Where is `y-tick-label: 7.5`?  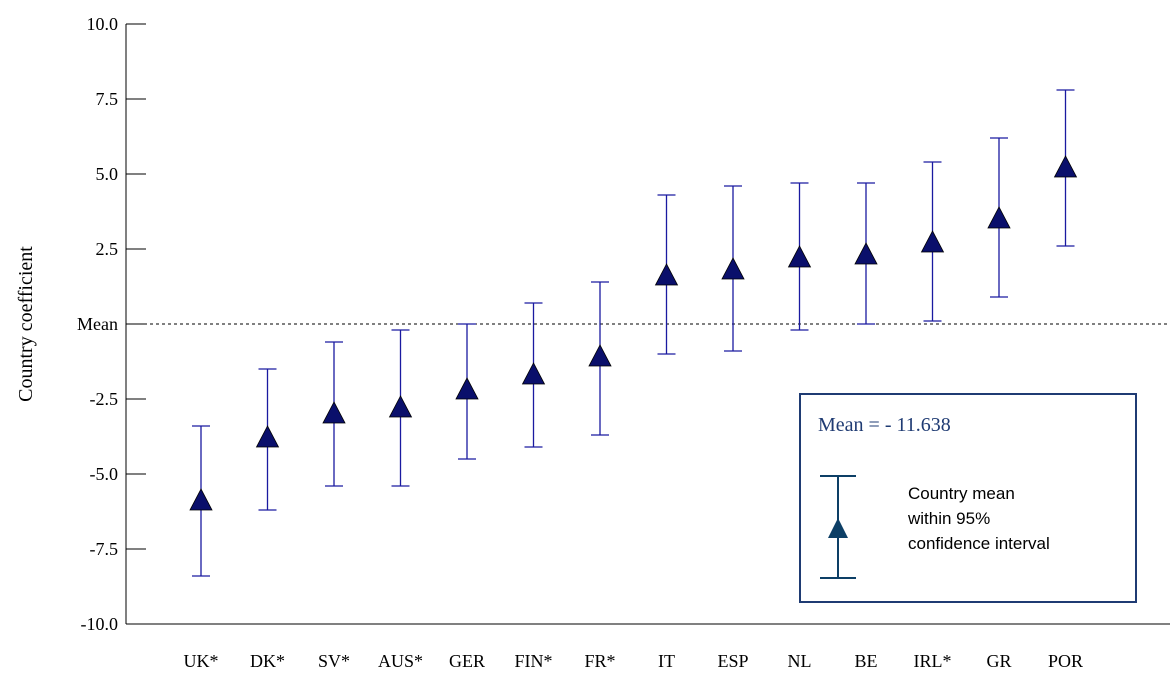
y-tick-label: 7.5 is located at coordinates (107, 99).